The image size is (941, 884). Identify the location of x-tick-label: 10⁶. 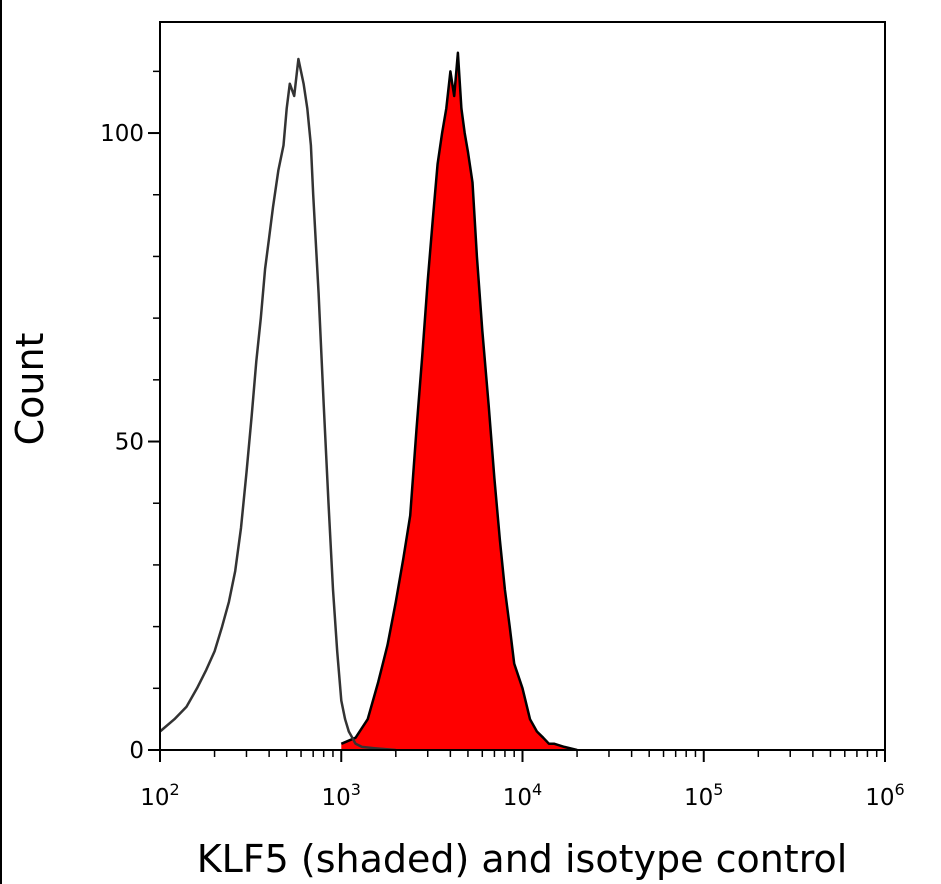
(884, 795).